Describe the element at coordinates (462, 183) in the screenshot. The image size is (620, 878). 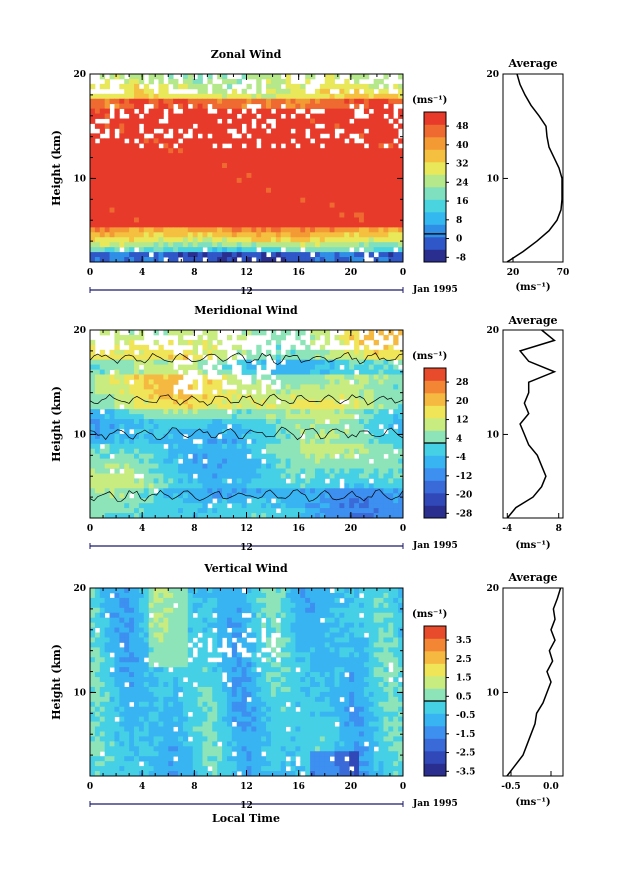
I see `colorbar-tick-label: 24` at that location.